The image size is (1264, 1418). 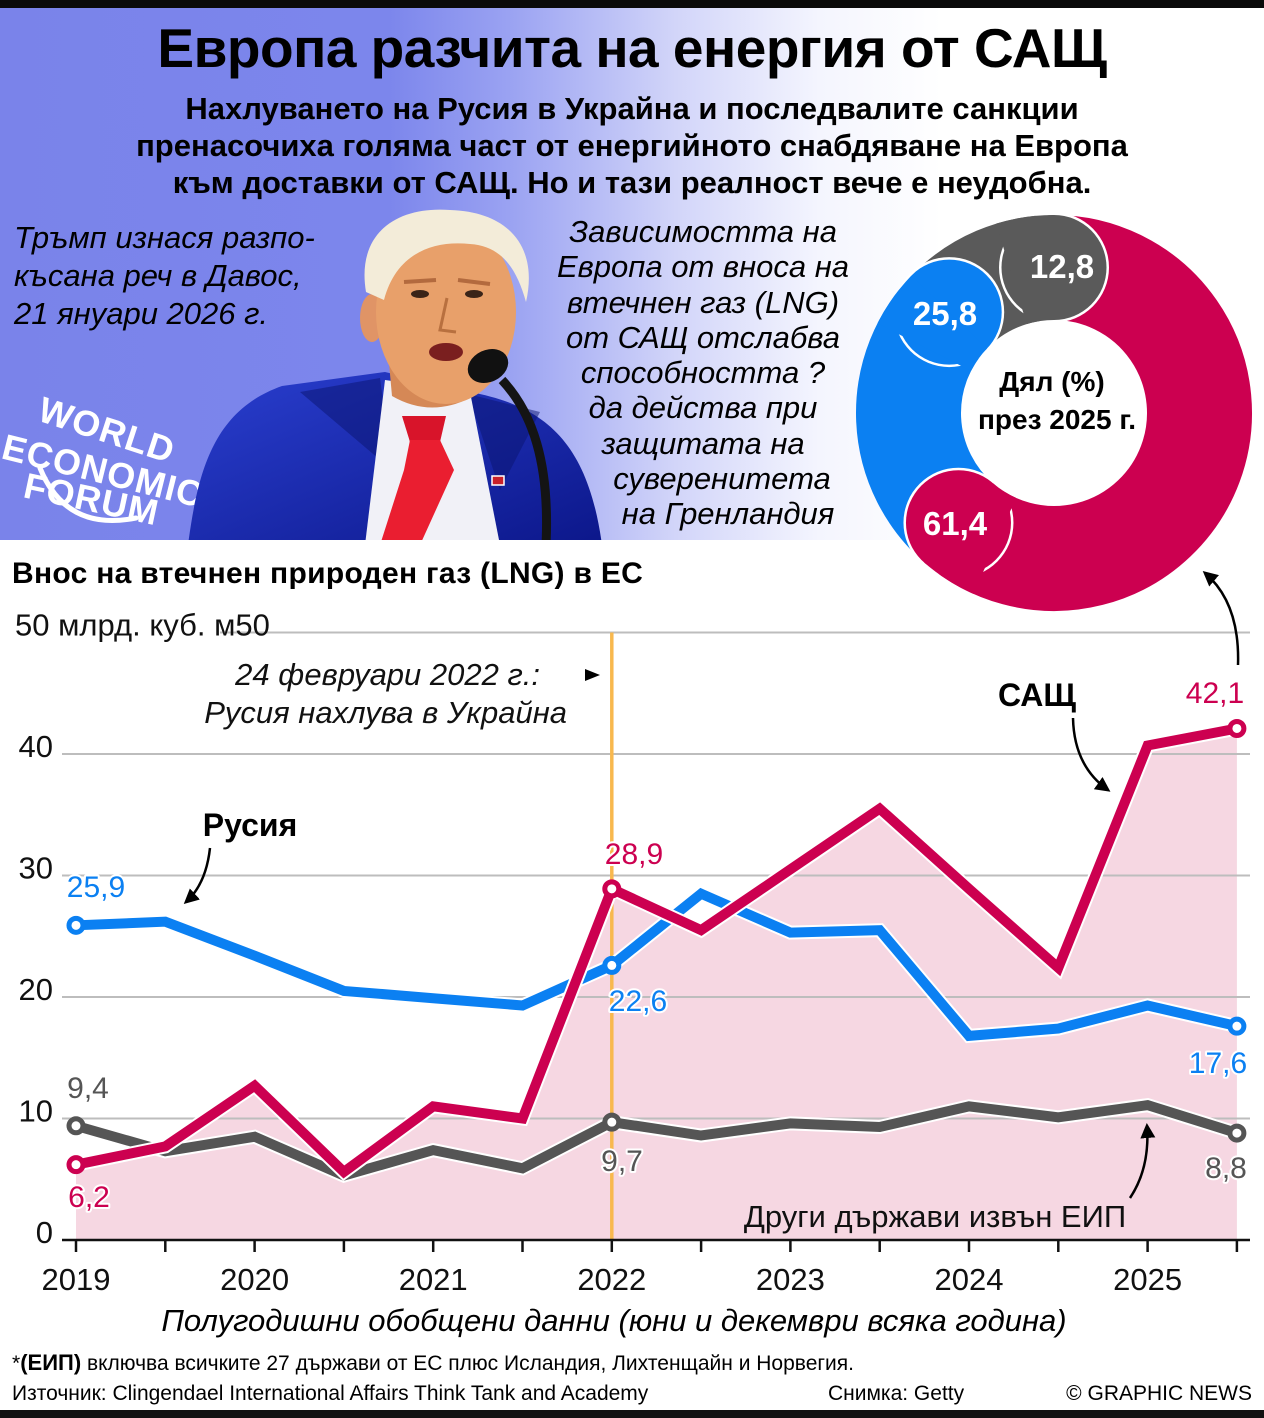 I want to click on y-tick-label: 0, so click(x=44, y=1232).